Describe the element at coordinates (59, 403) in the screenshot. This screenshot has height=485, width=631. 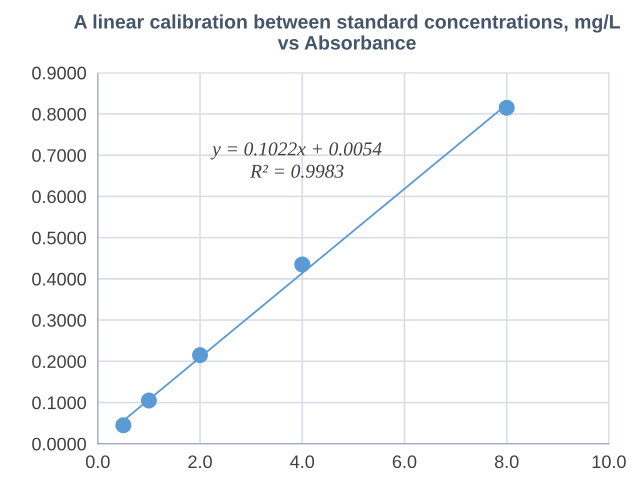
I see `y-tick-label: 0.1000` at that location.